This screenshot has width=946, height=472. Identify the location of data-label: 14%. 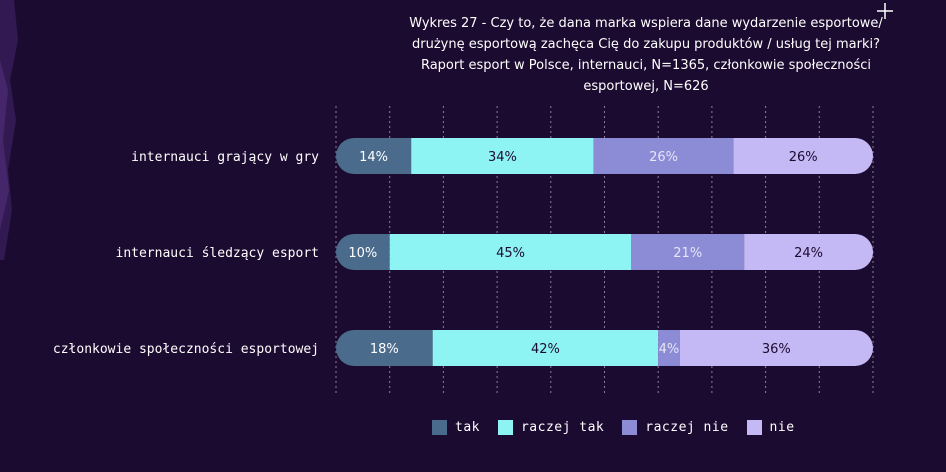
(373, 157).